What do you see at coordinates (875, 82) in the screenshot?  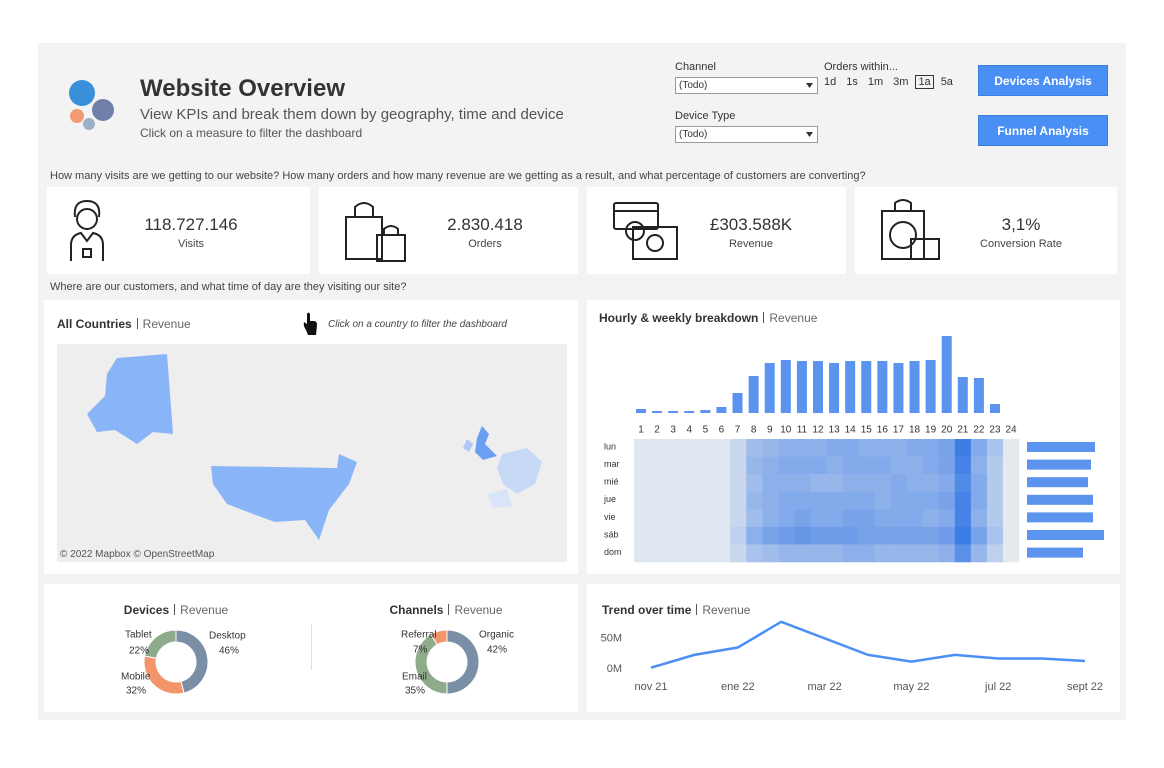 I see `option: 1m` at bounding box center [875, 82].